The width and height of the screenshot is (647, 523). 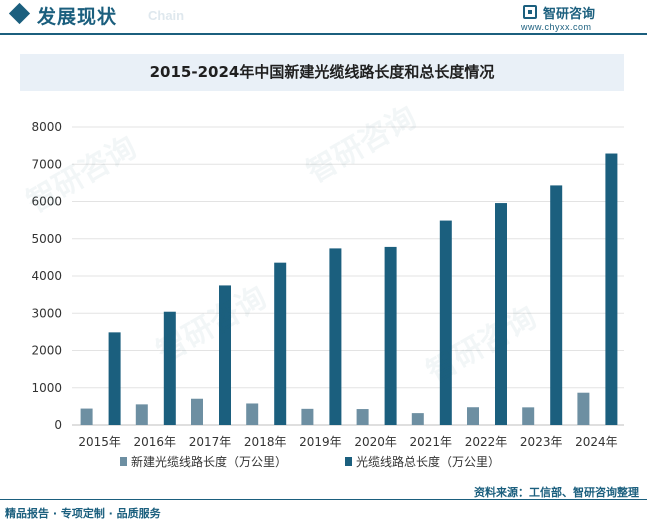 I want to click on y-tick-label: 1000, so click(x=46, y=388).